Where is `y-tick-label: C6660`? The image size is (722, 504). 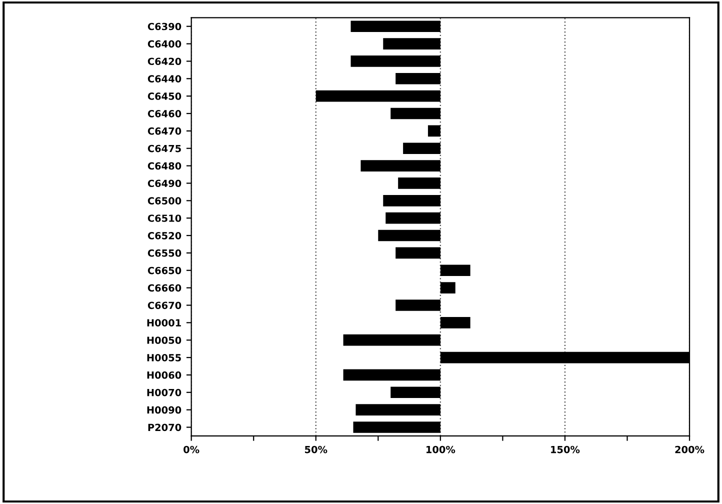 y-tick-label: C6660 is located at coordinates (165, 288).